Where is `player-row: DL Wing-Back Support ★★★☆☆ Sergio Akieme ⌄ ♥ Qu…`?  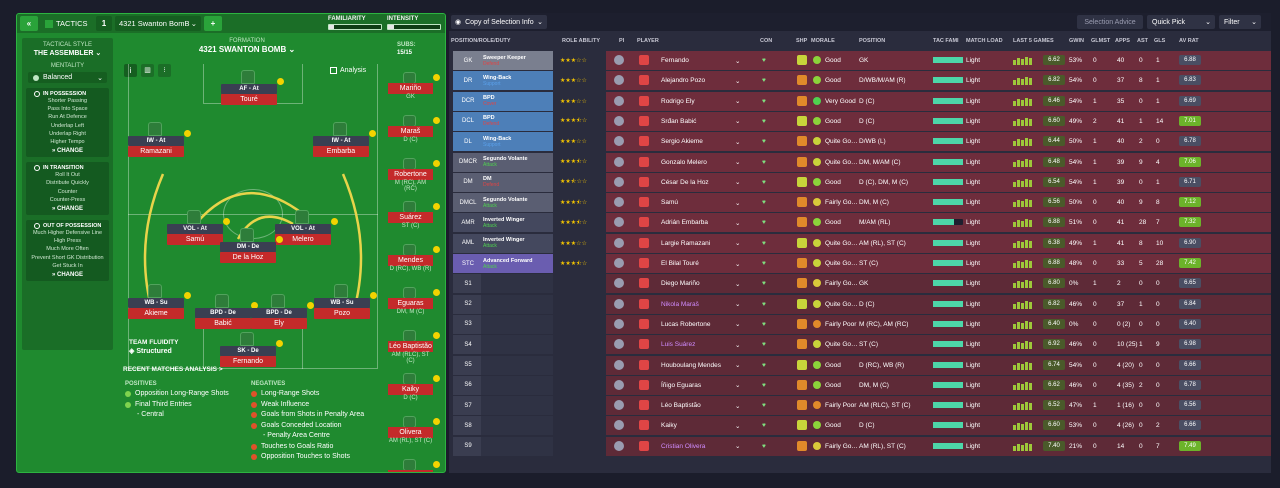
player-row: DL Wing-Back Support ★★★☆☆ Sergio Akieme ⌄ ♥ Qu… is located at coordinates (860, 142).